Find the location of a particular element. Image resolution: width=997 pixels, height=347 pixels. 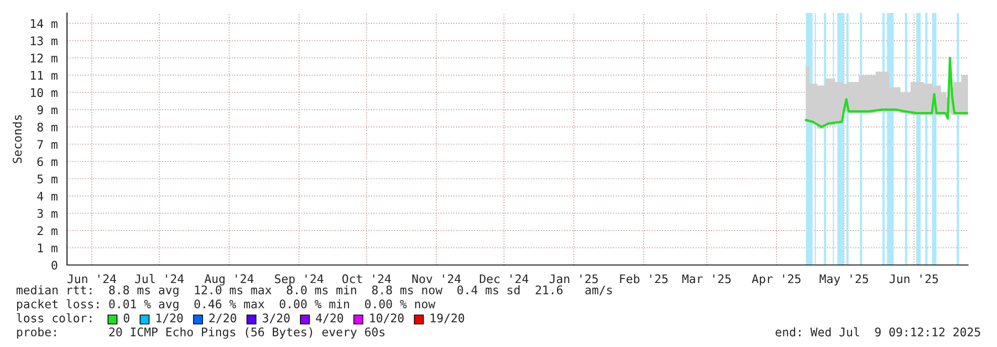

text: 10/20 is located at coordinates (387, 319).